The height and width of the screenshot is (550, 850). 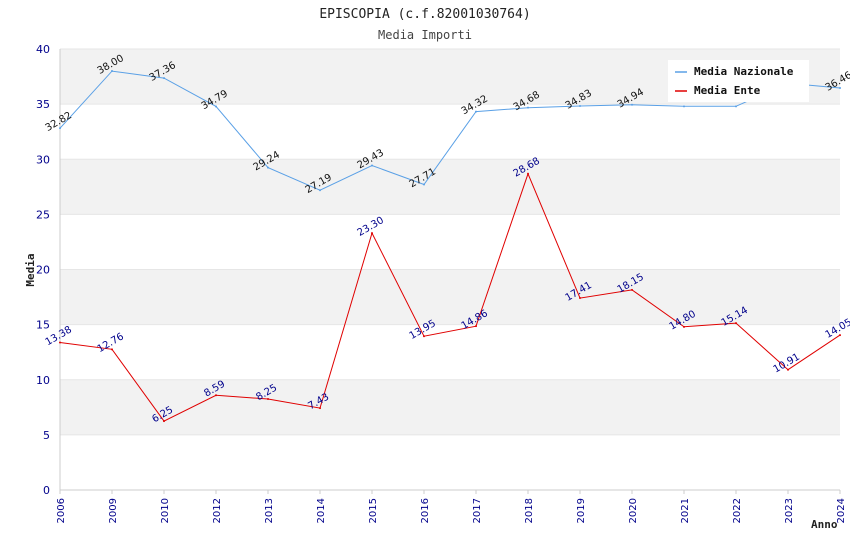 I want to click on x-tick-label: 2006, so click(x=61, y=510).